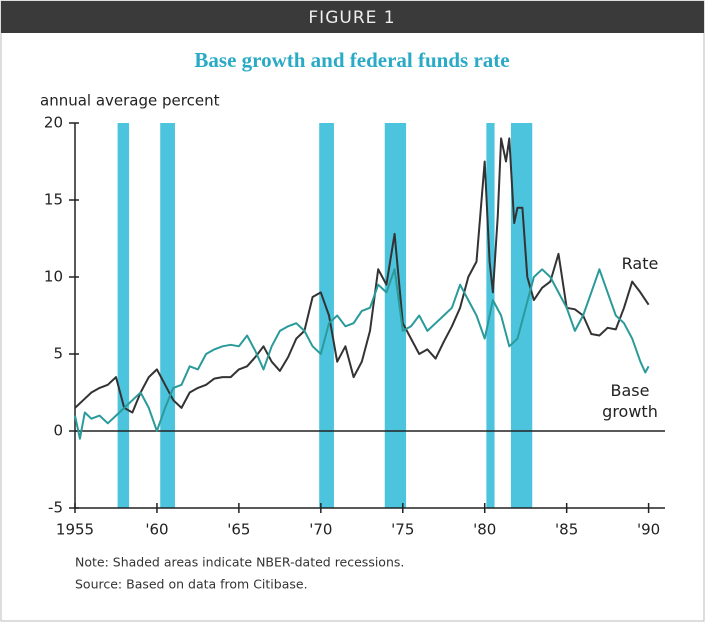  I want to click on y-tick-label: -5, so click(55, 508).